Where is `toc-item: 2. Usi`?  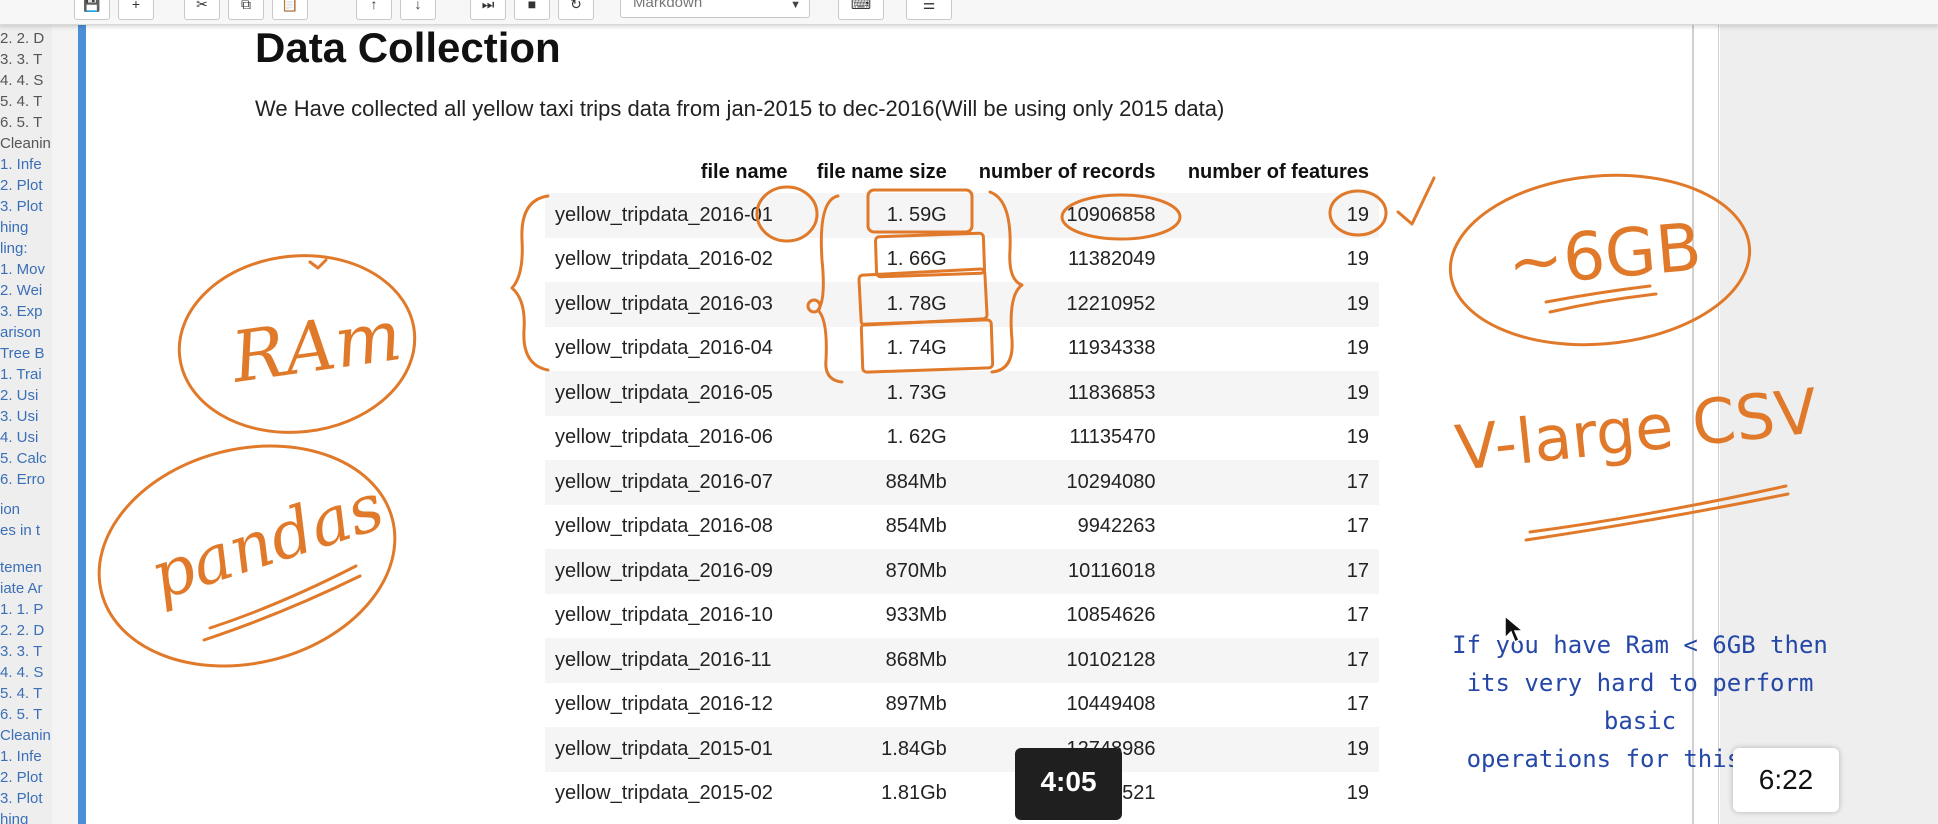
toc-item: 2. Usi is located at coordinates (19, 395).